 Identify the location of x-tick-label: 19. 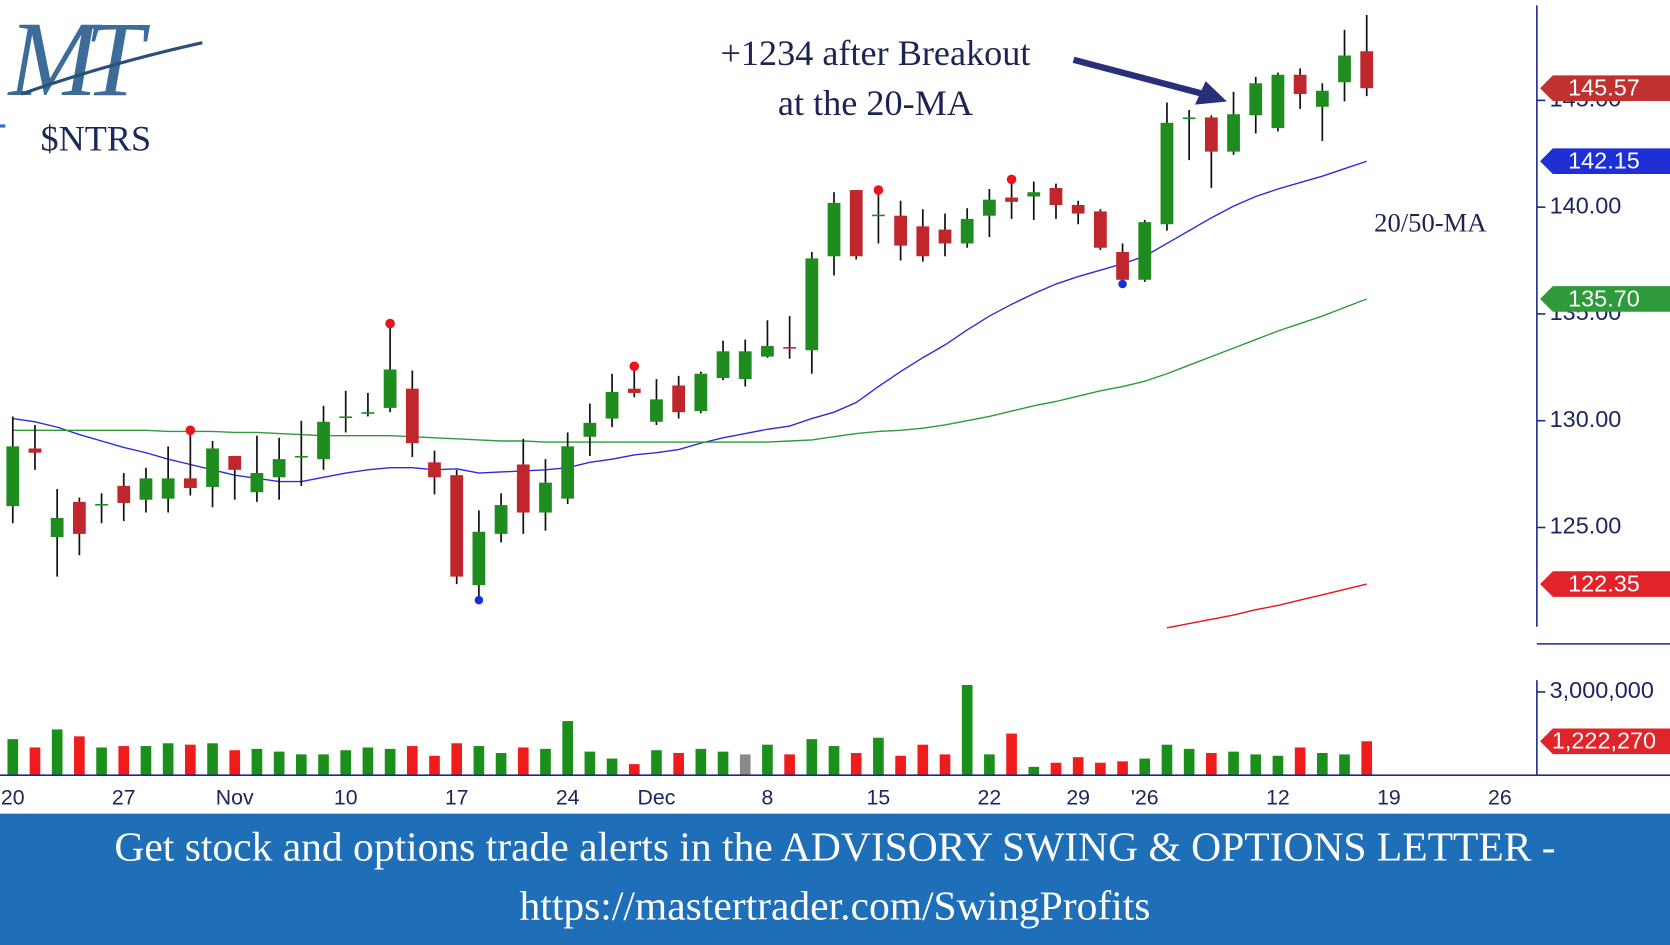
(1389, 797).